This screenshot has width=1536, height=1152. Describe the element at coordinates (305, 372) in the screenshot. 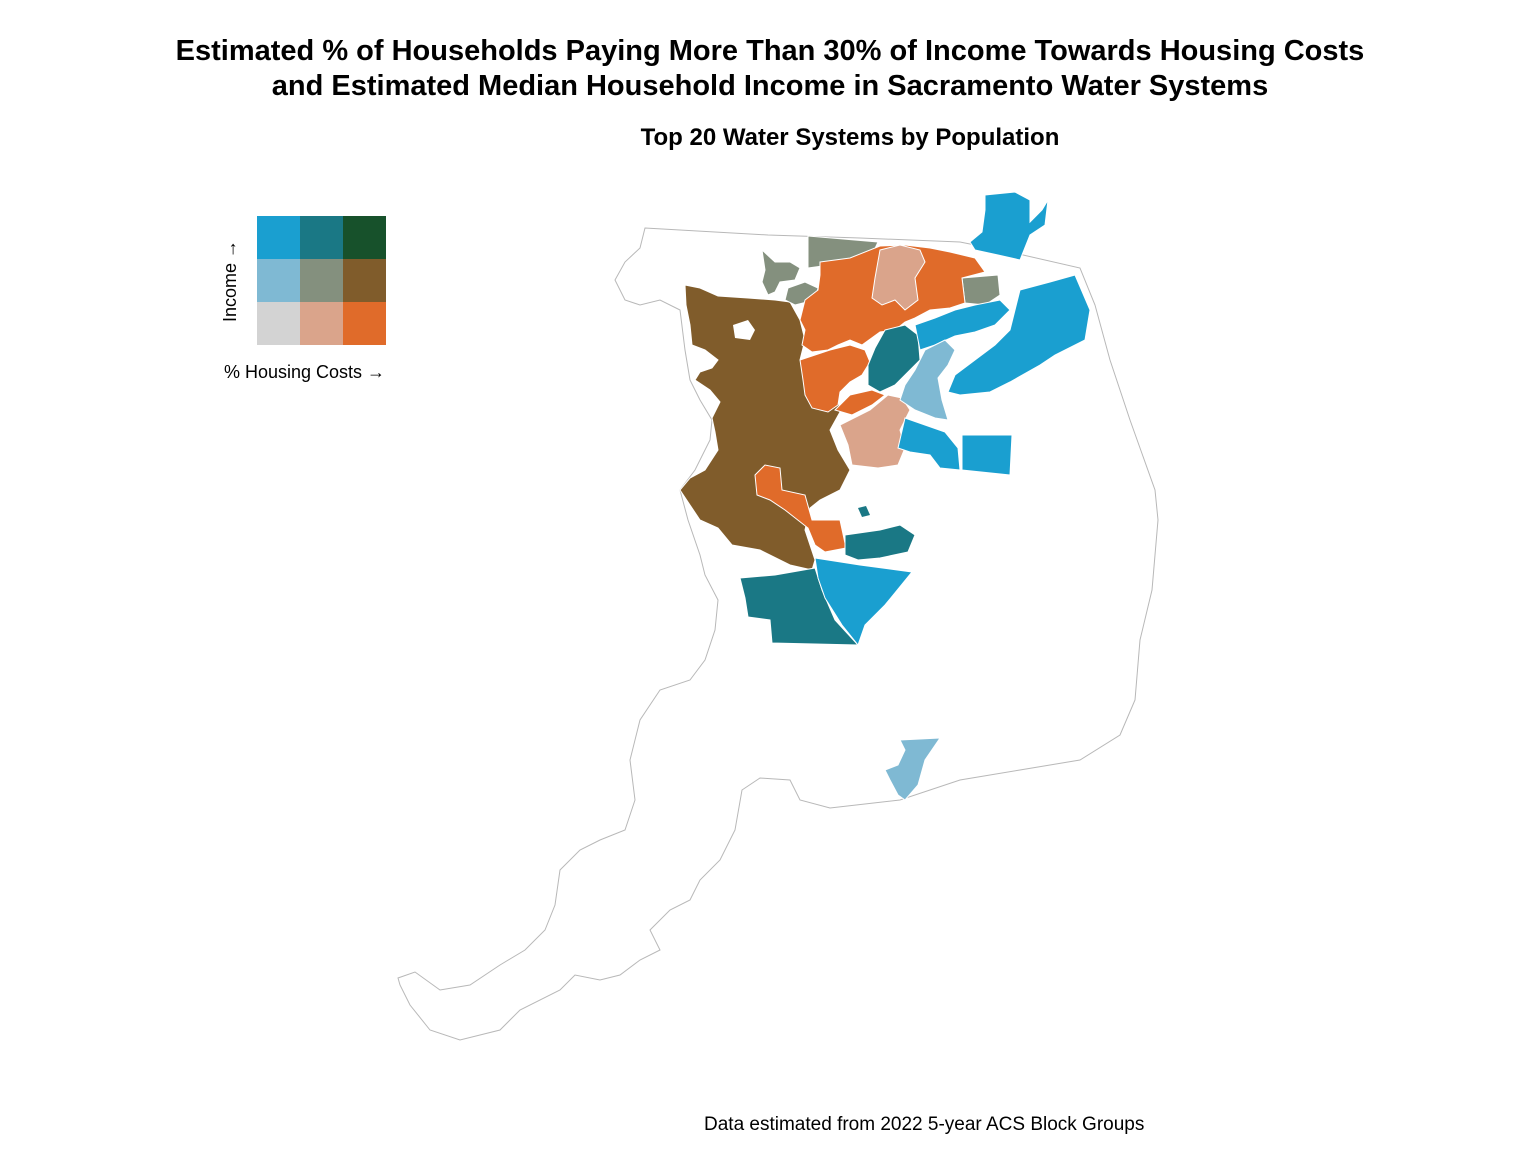

I see `legend-housing-costs-label: % Housing Costs →` at that location.